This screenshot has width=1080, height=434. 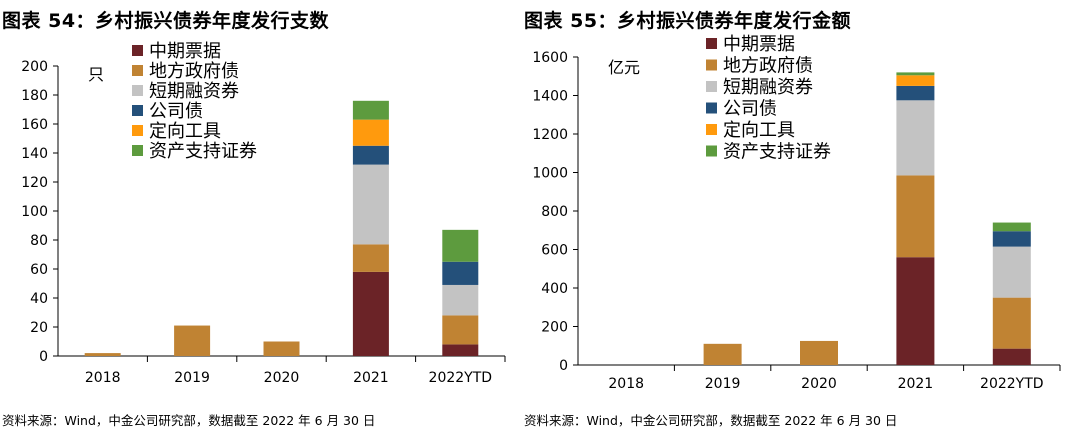 What do you see at coordinates (34, 212) in the screenshot?
I see `y-tick-label: 100` at bounding box center [34, 212].